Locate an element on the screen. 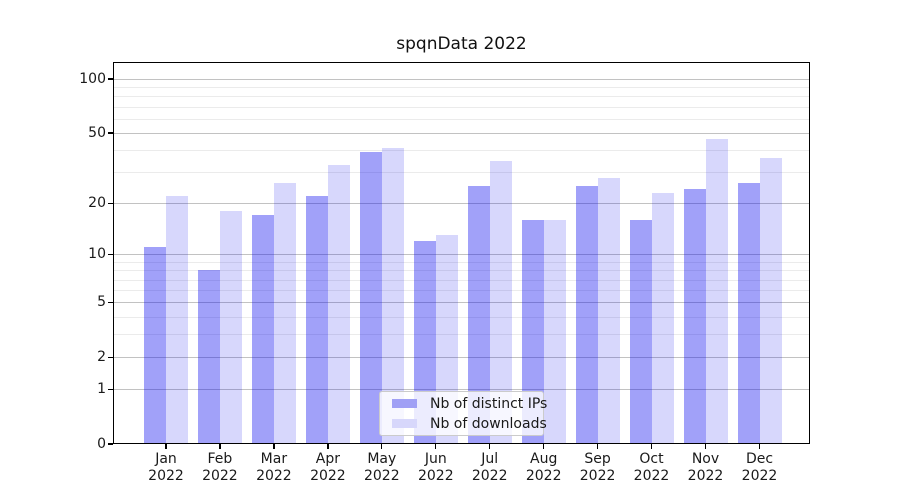 The height and width of the screenshot is (500, 900). x-tick-label-feb: Feb 2022 is located at coordinates (220, 468).